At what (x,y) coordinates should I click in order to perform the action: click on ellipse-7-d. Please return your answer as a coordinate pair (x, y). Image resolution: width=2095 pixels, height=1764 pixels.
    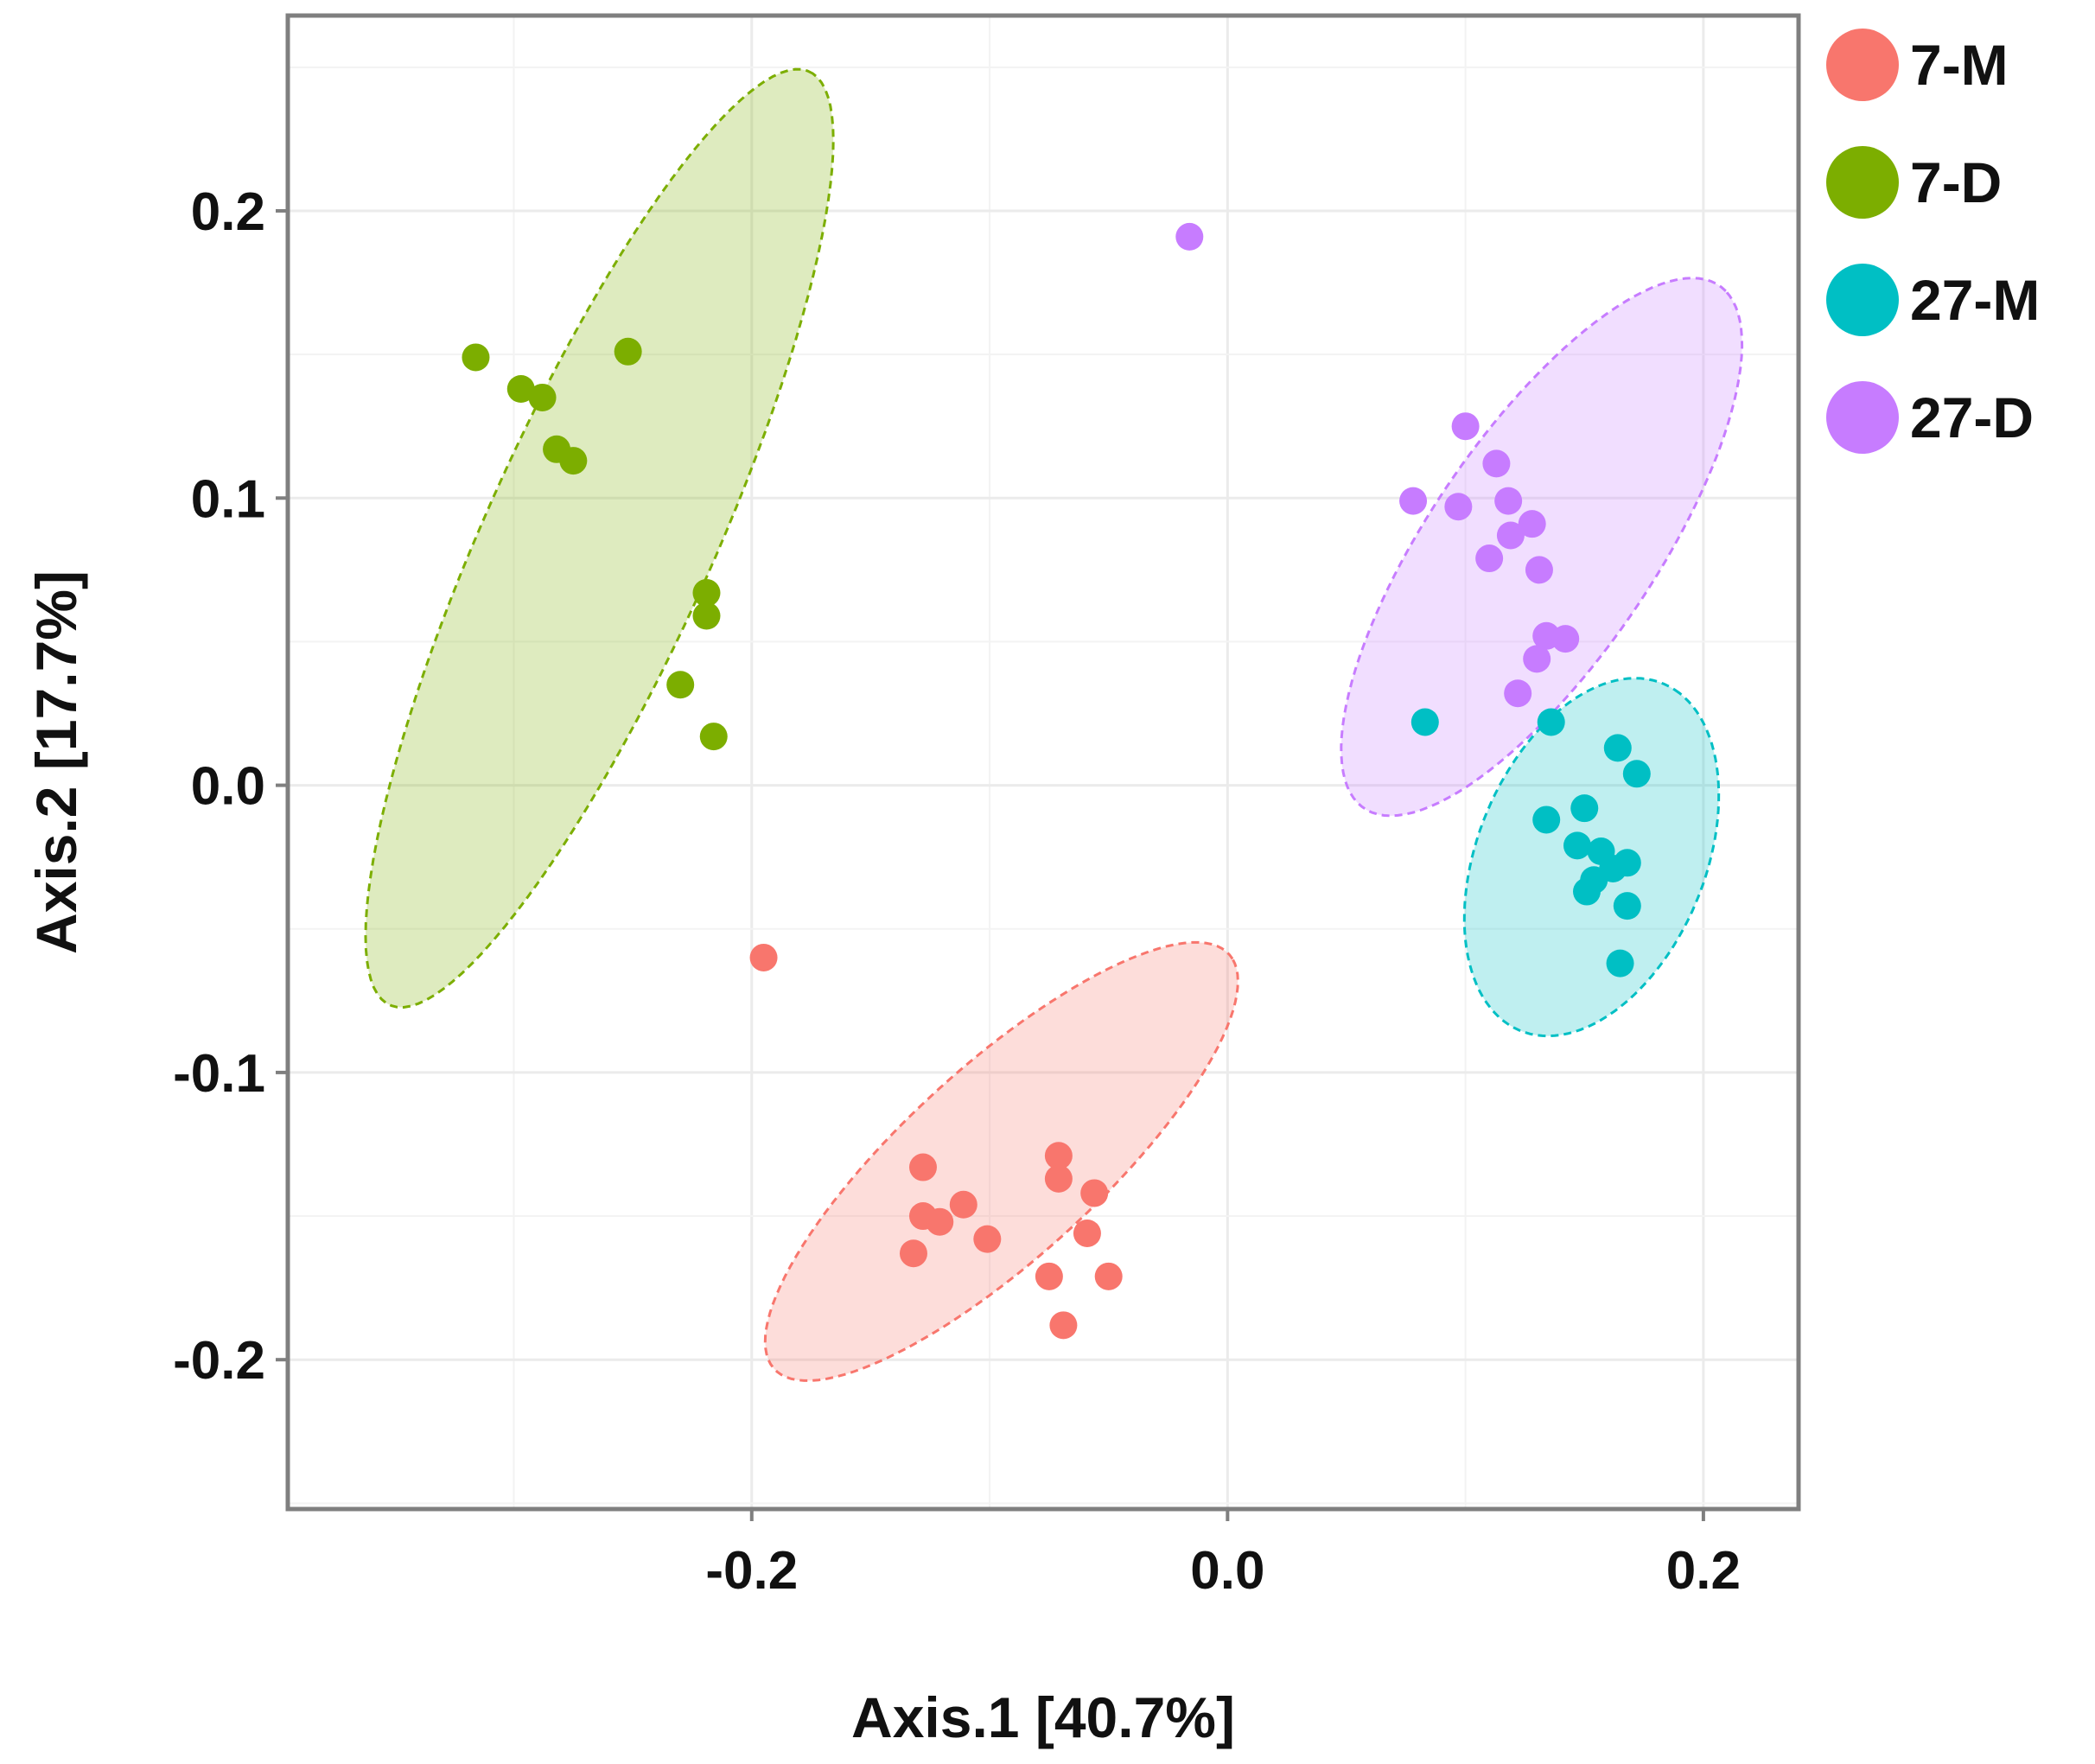
    Looking at the image, I should click on (599, 538).